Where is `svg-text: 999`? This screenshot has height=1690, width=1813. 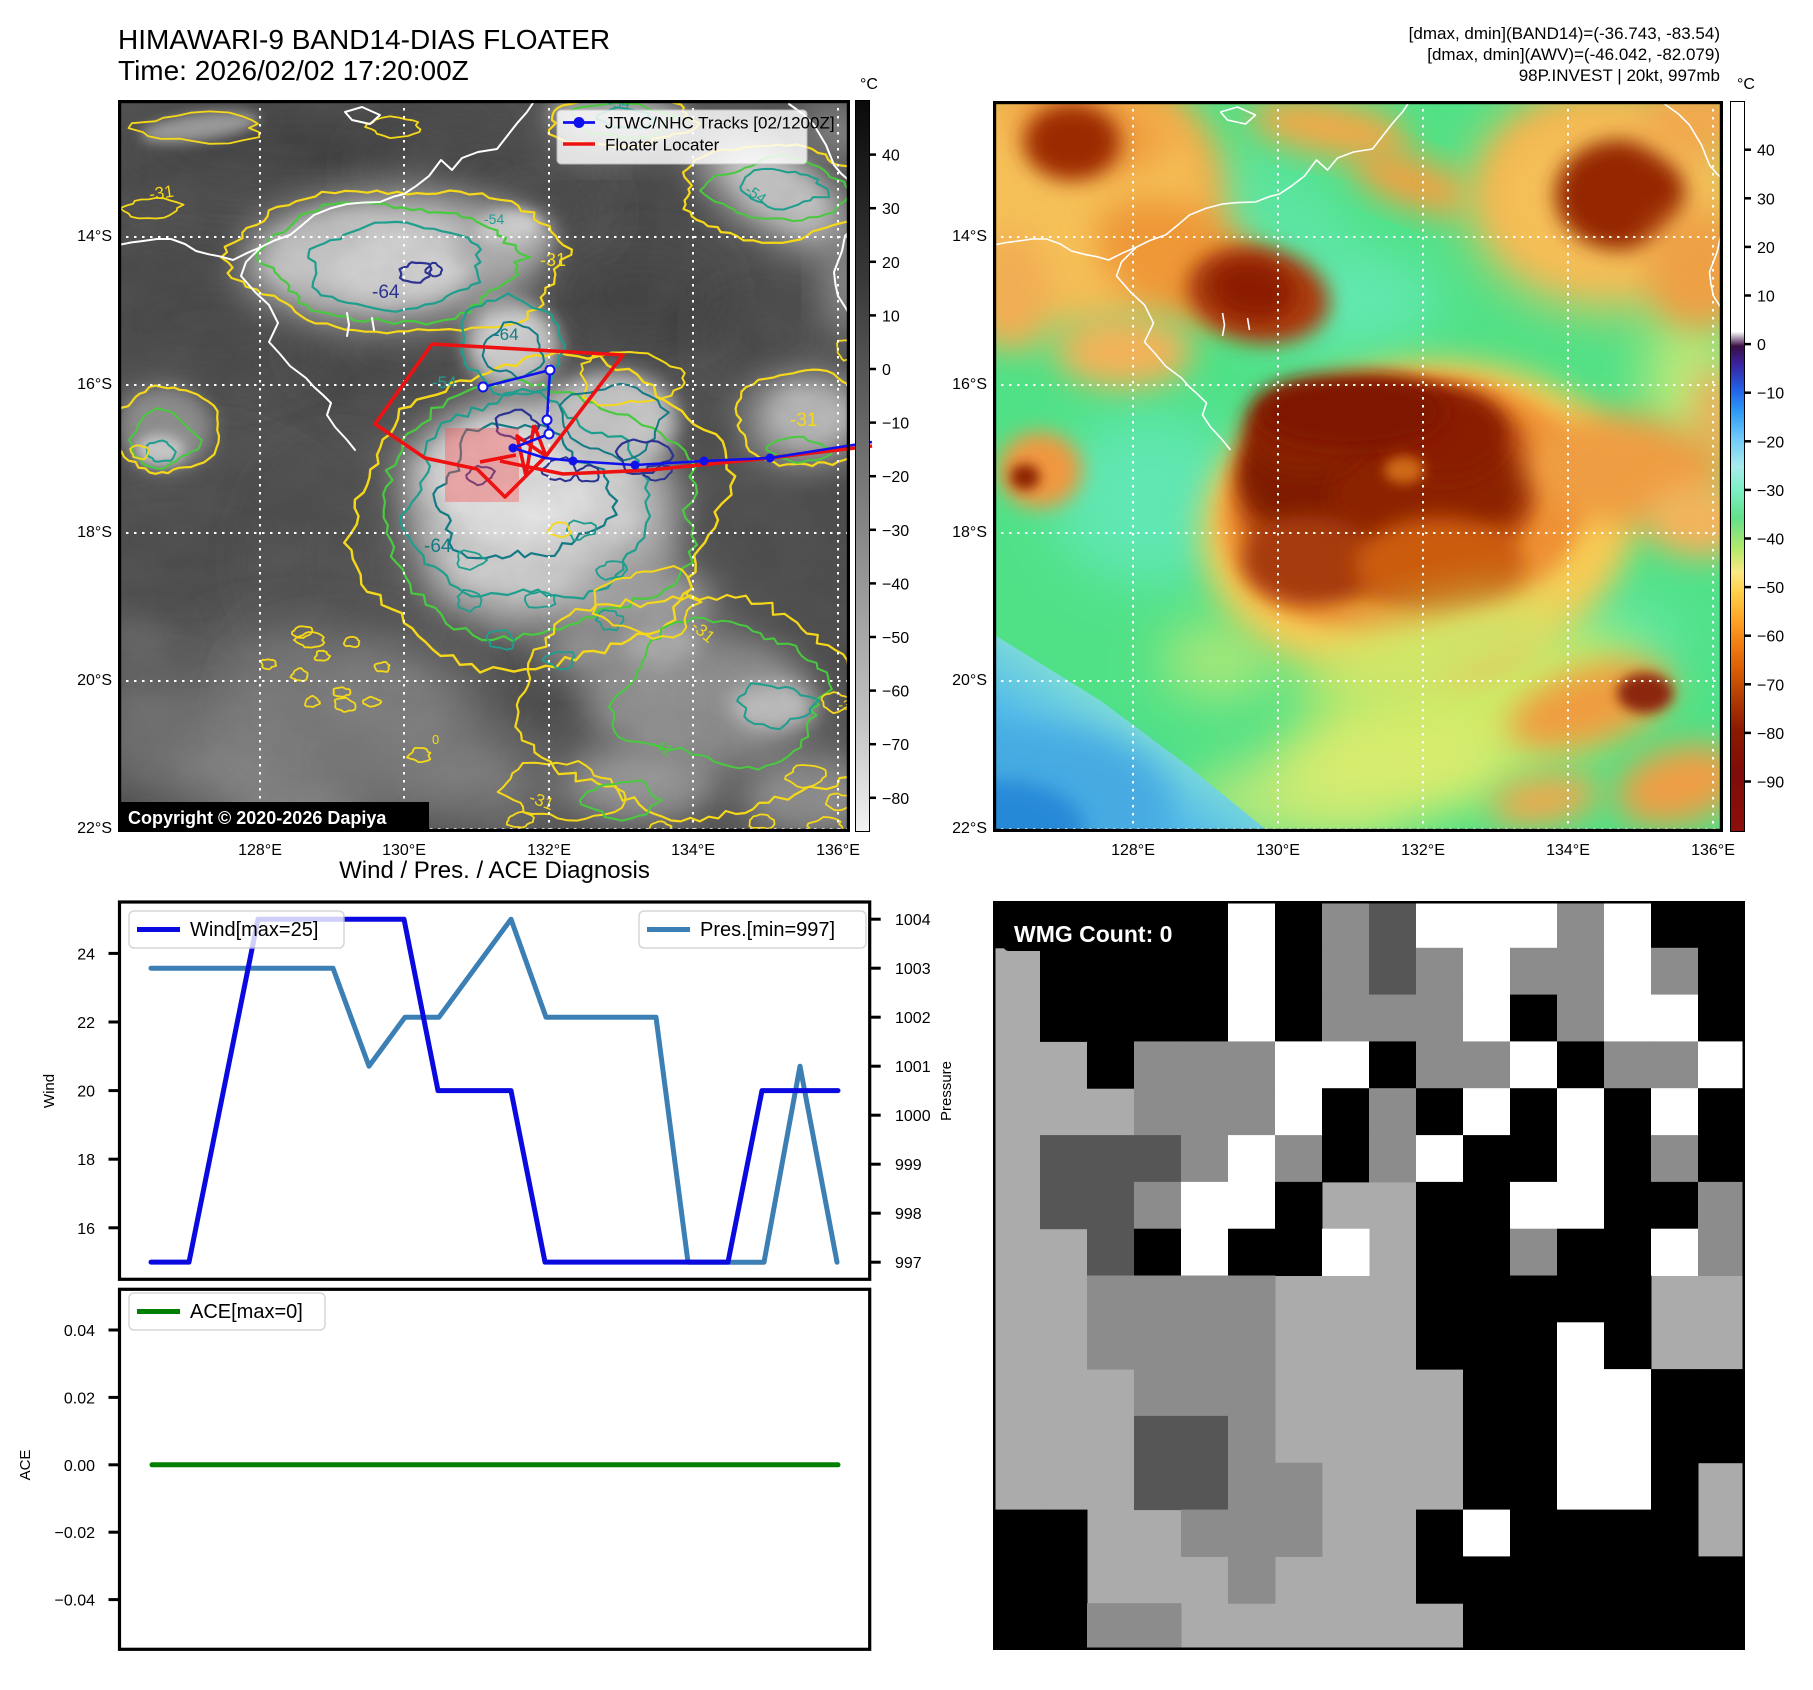
svg-text: 999 is located at coordinates (908, 1165).